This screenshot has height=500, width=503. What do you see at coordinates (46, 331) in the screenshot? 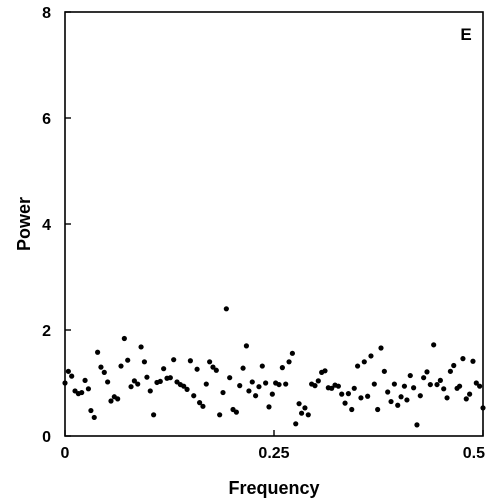
I see `y-tick-label: 2` at bounding box center [46, 331].